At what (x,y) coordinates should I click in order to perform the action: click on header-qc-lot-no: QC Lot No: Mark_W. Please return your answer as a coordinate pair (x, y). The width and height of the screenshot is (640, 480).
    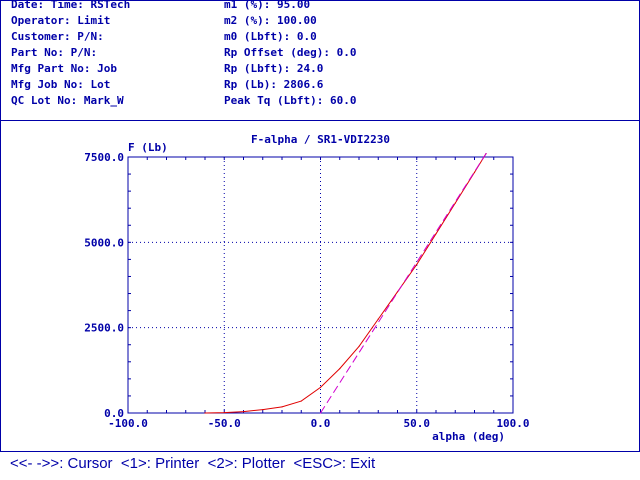
    Looking at the image, I should click on (67, 100).